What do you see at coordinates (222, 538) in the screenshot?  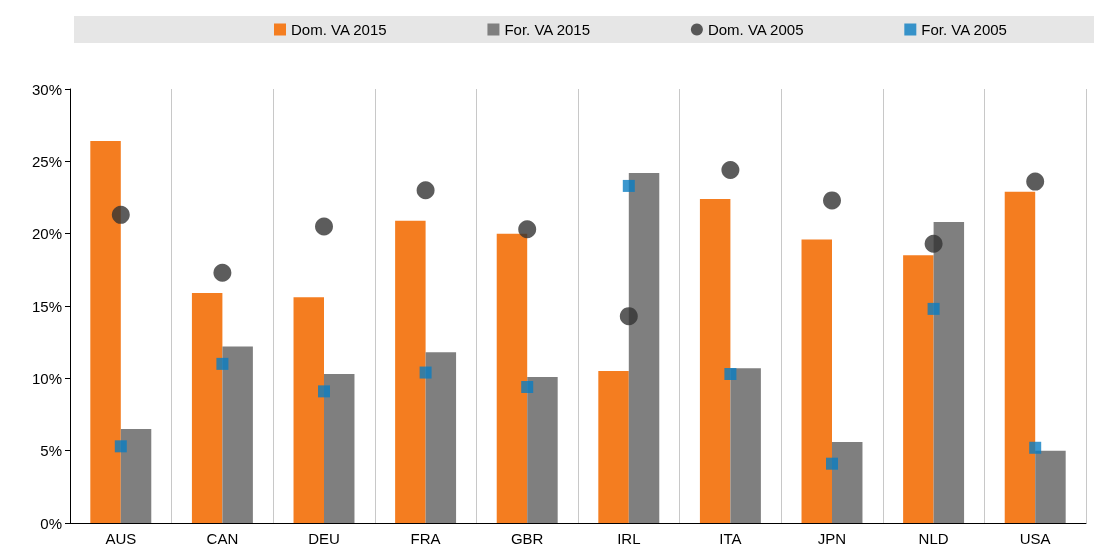 I see `x-tick-label: CAN` at bounding box center [222, 538].